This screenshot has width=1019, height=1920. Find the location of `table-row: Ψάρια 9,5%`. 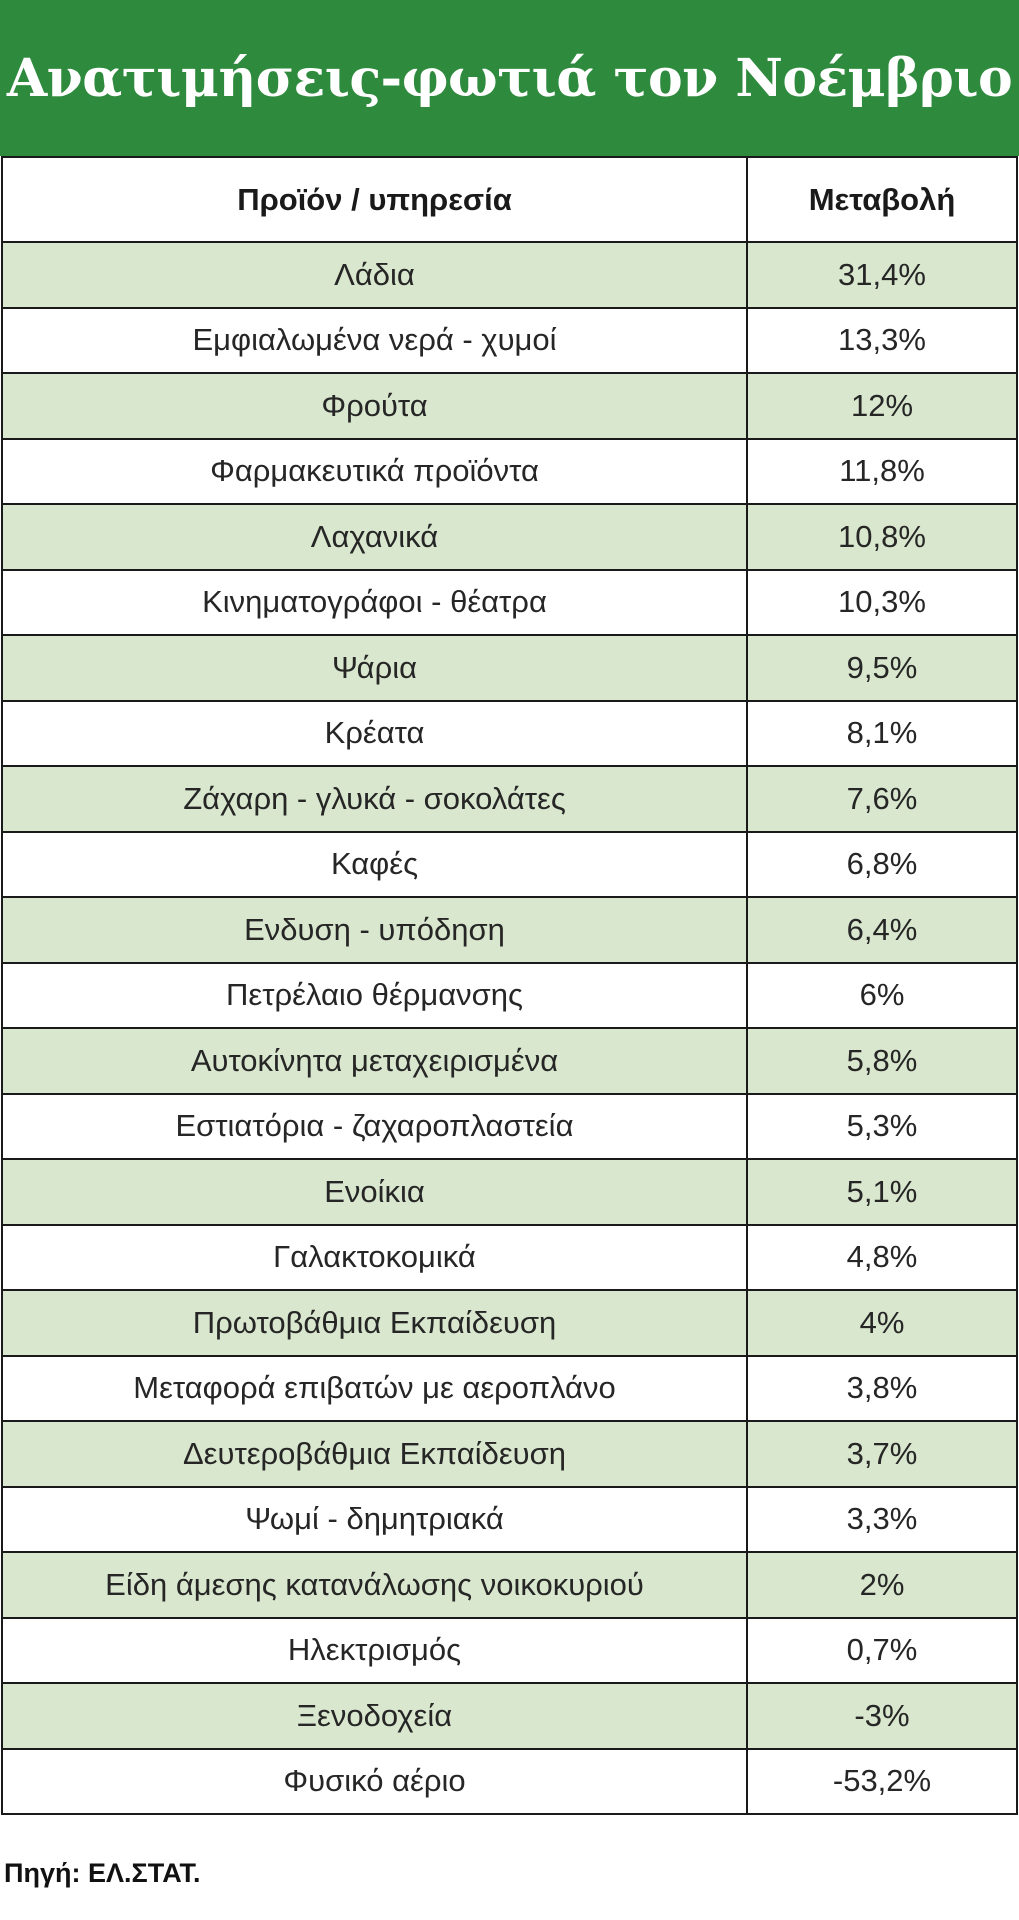

table-row: Ψάρια 9,5% is located at coordinates (509, 668).